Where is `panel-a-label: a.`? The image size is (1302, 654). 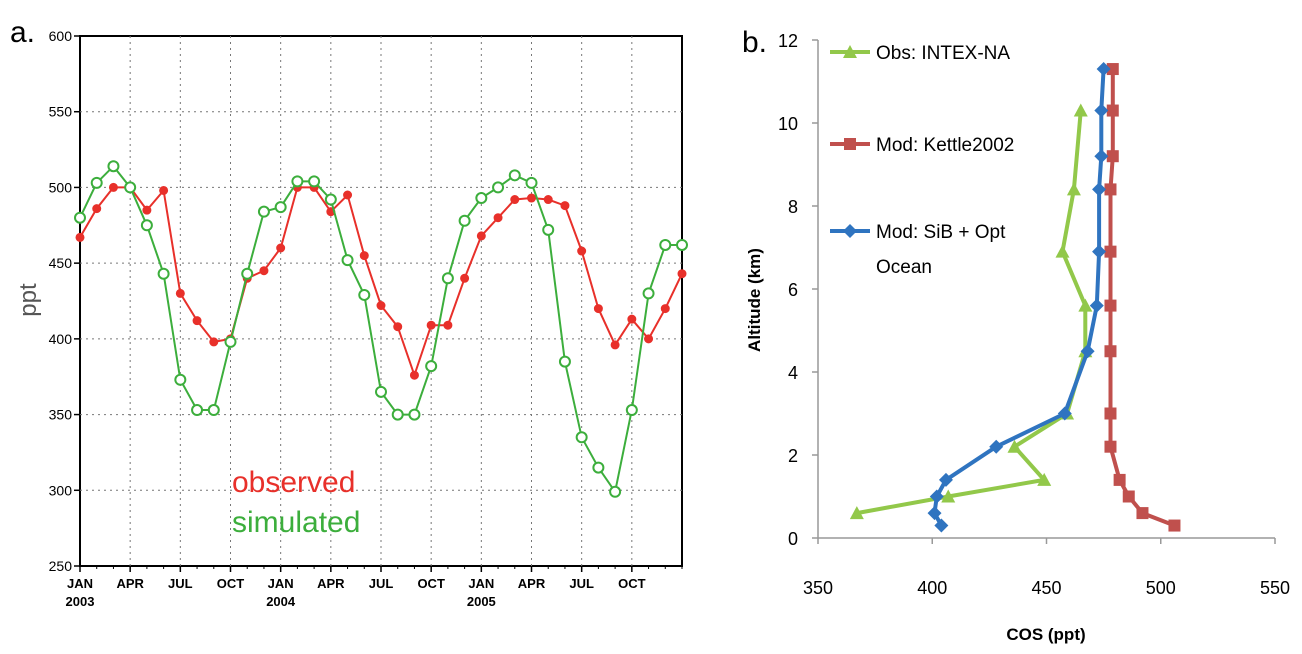 panel-a-label: a. is located at coordinates (22, 32).